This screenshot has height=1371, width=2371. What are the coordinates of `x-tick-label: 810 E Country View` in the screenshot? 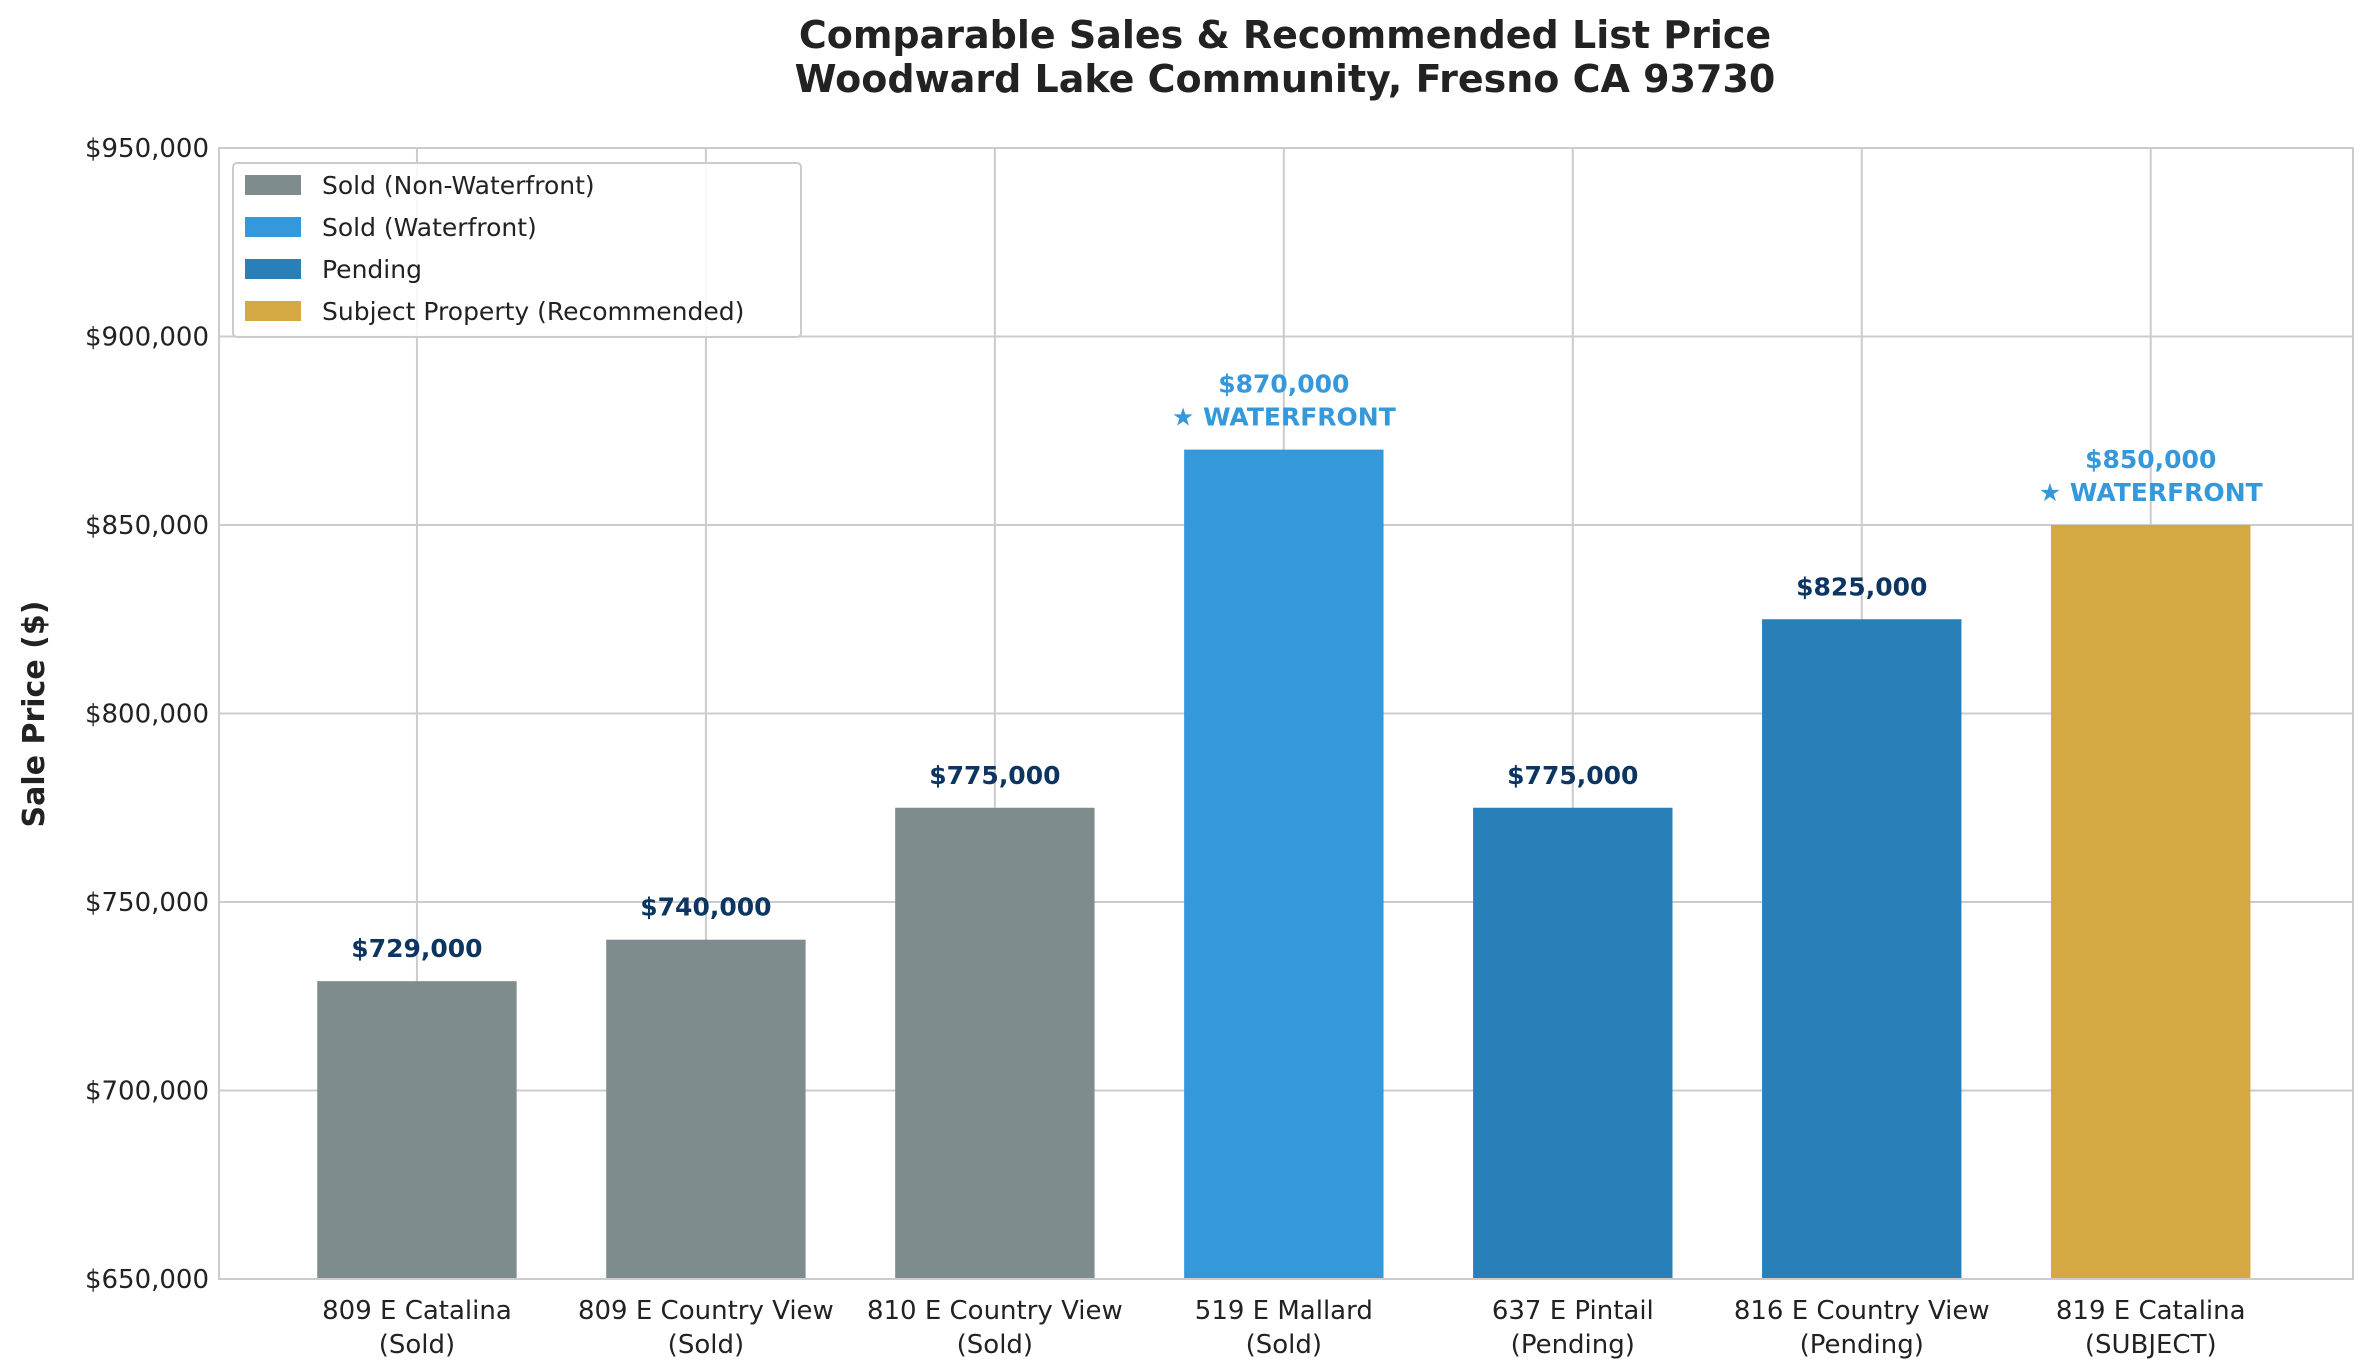 It's located at (995, 1311).